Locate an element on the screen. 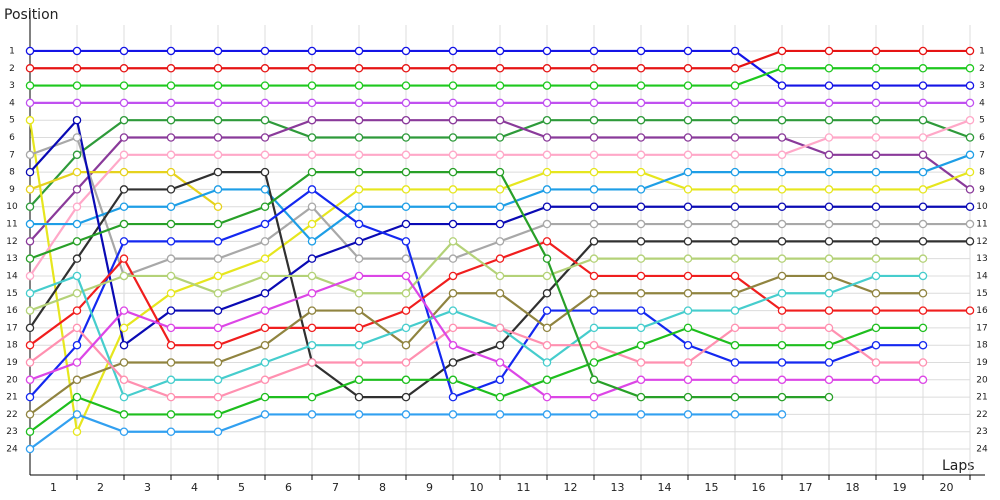 Image resolution: width=1000 pixels, height=500 pixels. x-tick-label: 10 is located at coordinates (477, 487).